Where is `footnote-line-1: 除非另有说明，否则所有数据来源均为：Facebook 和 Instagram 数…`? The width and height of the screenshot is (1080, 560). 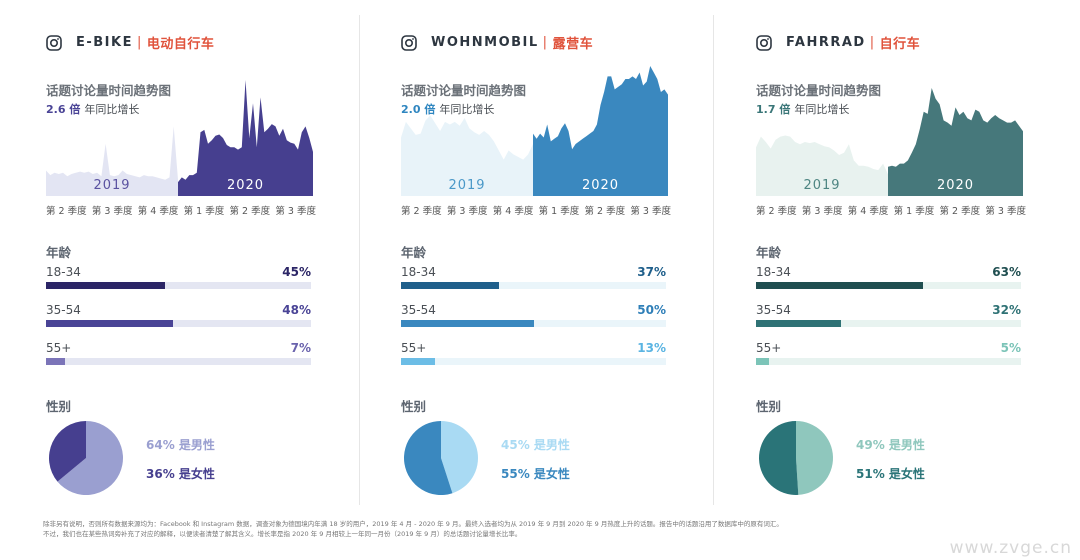 footnote-line-1: 除非另有说明，否则所有数据来源均为：Facebook 和 Instagram 数… is located at coordinates (413, 524).